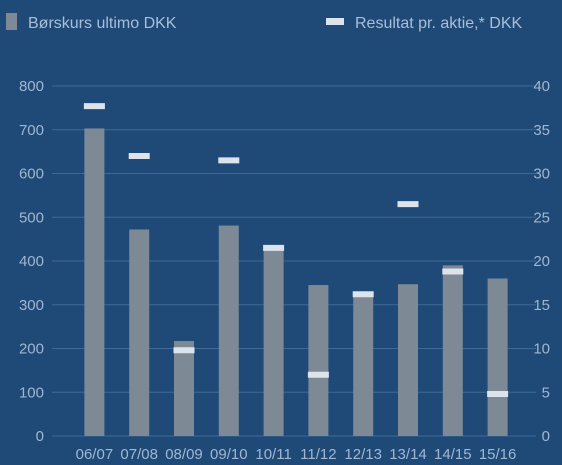 This screenshot has width=562, height=465. What do you see at coordinates (541, 86) in the screenshot?
I see `y-right-tick-label: 40` at bounding box center [541, 86].